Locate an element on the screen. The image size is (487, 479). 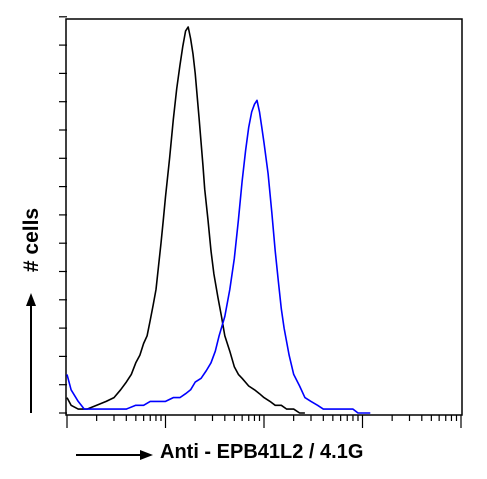
y-axis-arrow is located at coordinates (31, 353).